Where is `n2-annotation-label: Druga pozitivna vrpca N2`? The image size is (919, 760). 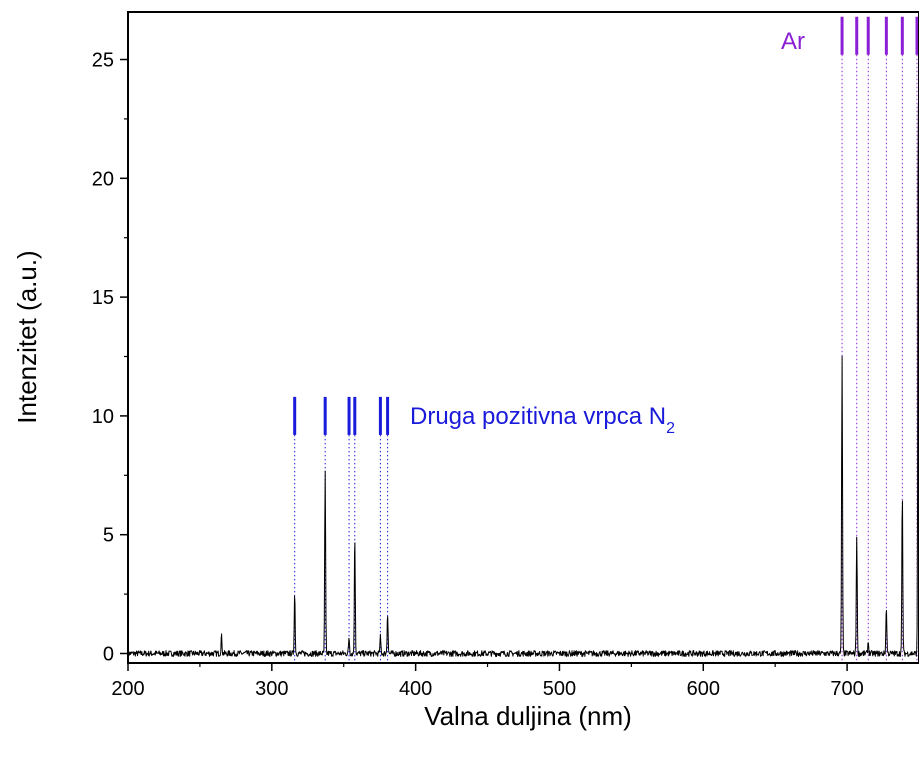 n2-annotation-label: Druga pozitivna vrpca N2 is located at coordinates (542, 420).